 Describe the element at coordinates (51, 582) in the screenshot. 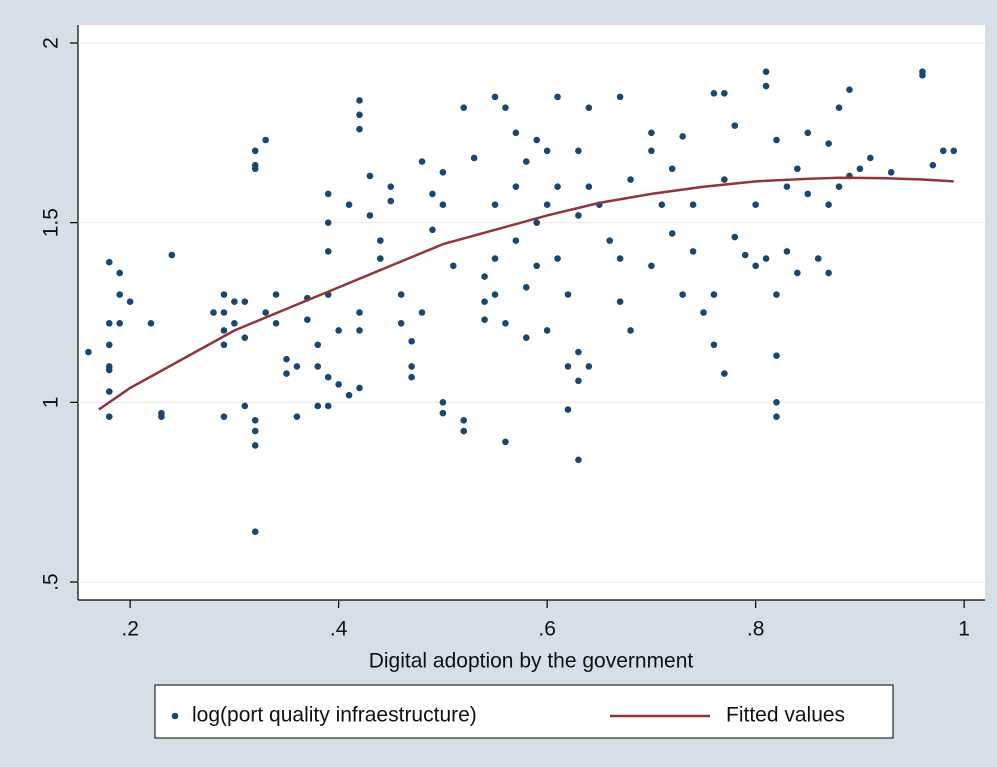

I see `y-tick-label: .5` at that location.